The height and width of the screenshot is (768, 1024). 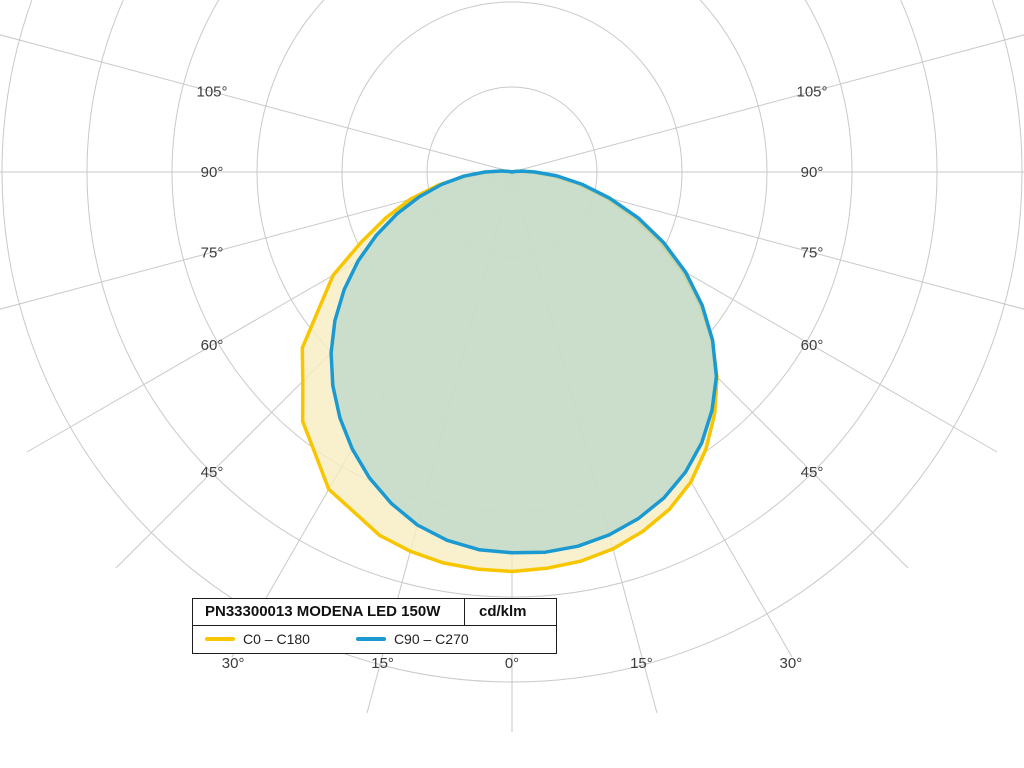 I want to click on unit-label: cd/klm, so click(x=510, y=612).